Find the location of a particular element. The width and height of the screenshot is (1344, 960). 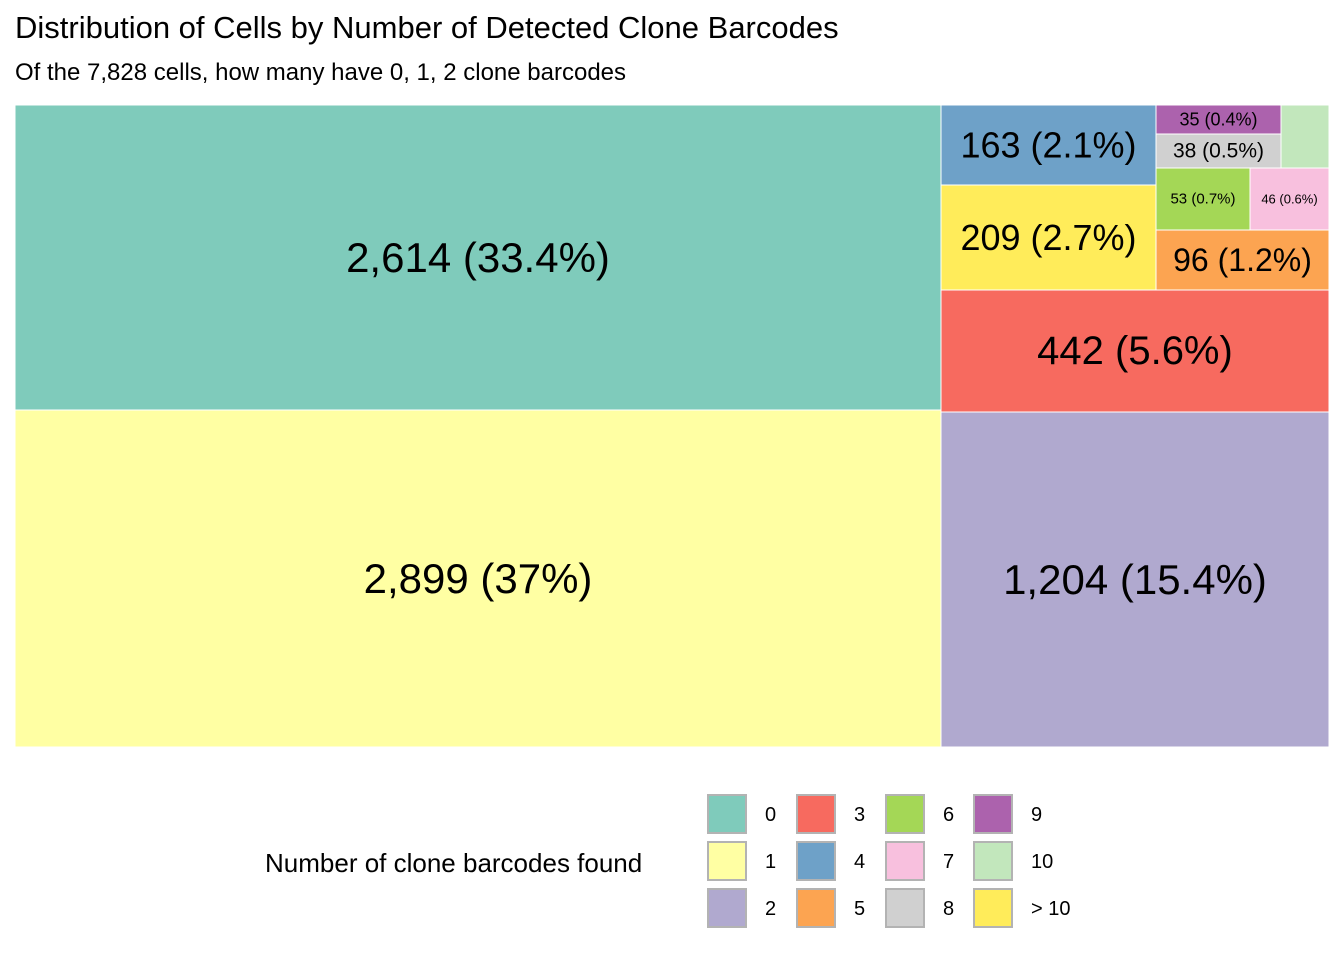

legend-label: 3 is located at coordinates (860, 815).